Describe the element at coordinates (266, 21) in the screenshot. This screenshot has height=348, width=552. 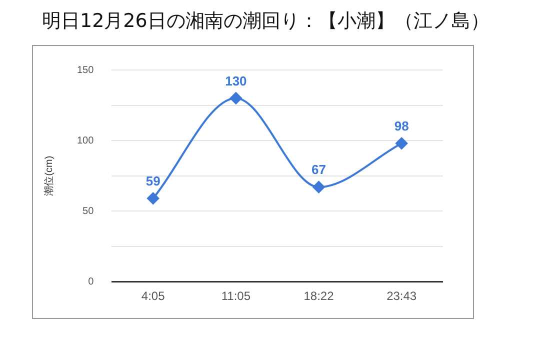
I see `chart-title: 明日12月26日の湘南の潮回り：【小潮】（江ノ島）` at that location.